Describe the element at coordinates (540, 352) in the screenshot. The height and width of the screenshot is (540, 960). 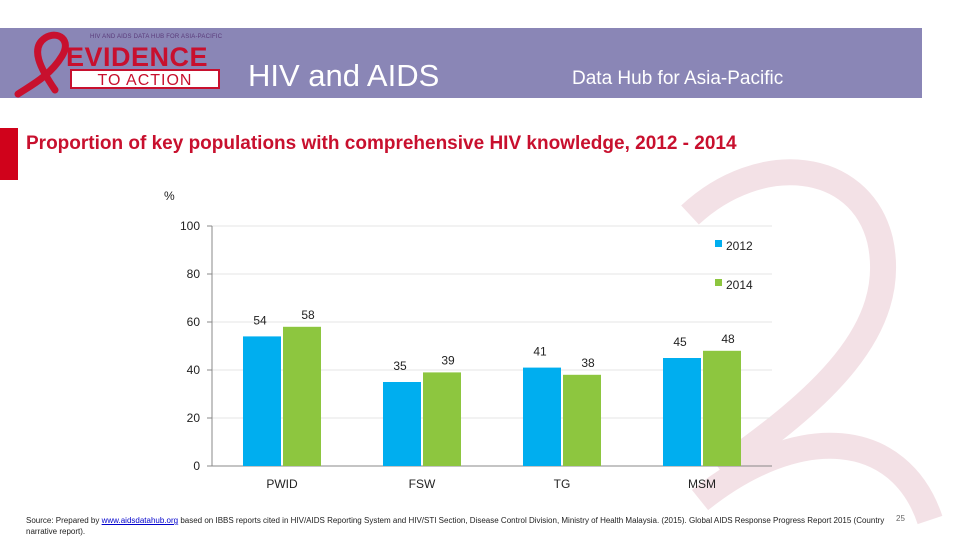
I see `data-label: 41` at that location.